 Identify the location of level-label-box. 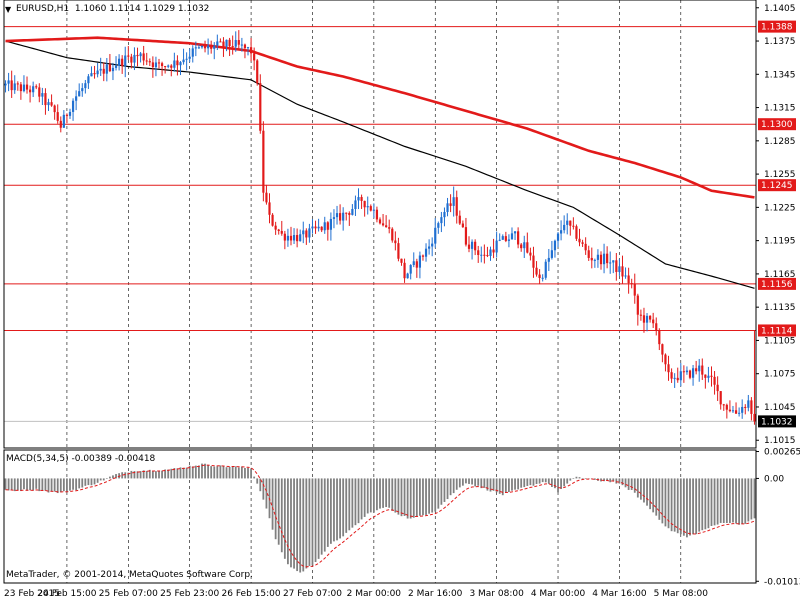
(777, 283).